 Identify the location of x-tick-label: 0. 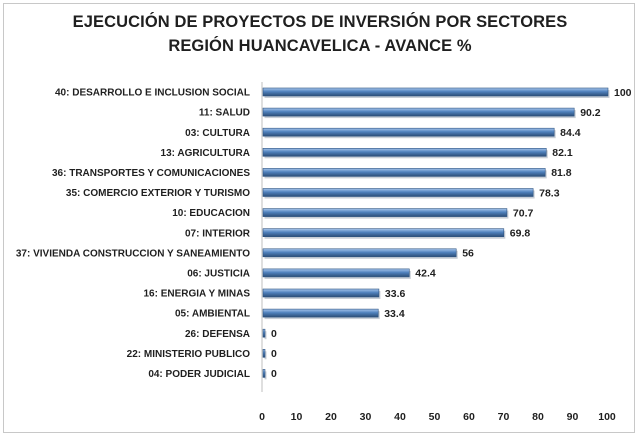
(262, 417).